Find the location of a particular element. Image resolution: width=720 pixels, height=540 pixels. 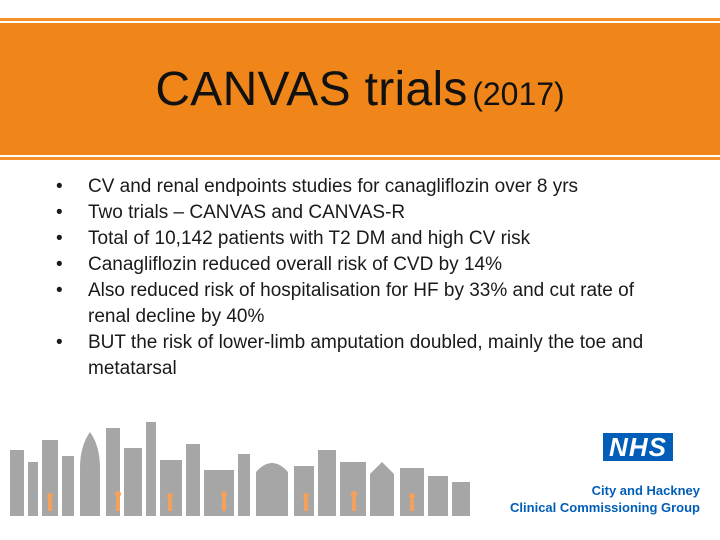

slide-title: CANVAS trials (2017) is located at coordinates (360, 89).